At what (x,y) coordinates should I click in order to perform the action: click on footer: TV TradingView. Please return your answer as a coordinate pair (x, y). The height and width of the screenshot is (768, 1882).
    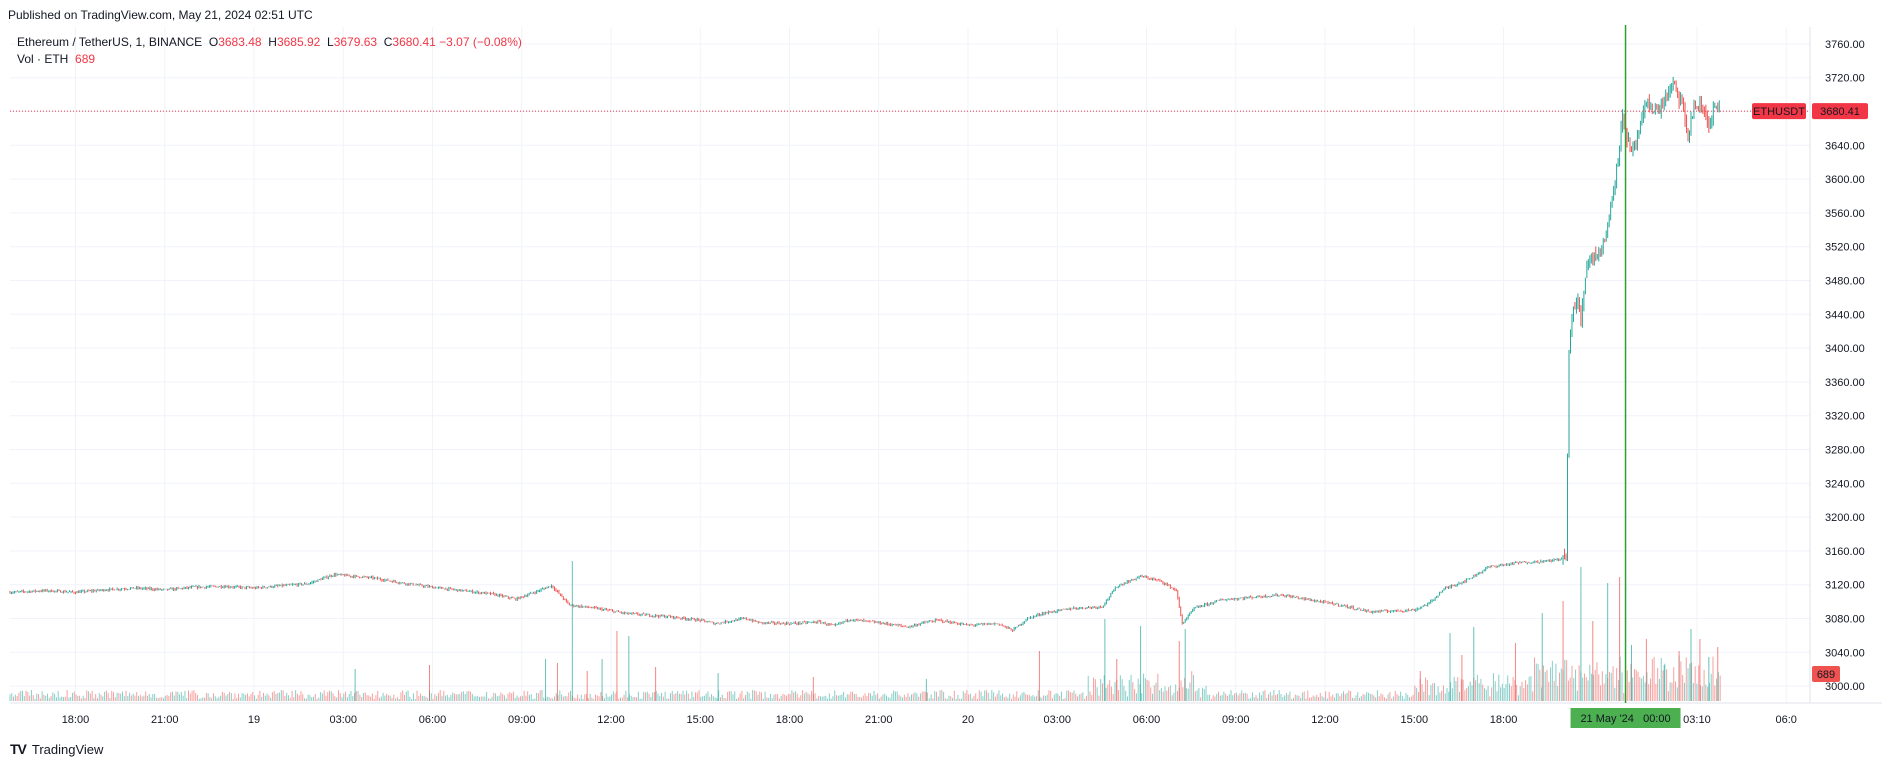
    Looking at the image, I should click on (56, 749).